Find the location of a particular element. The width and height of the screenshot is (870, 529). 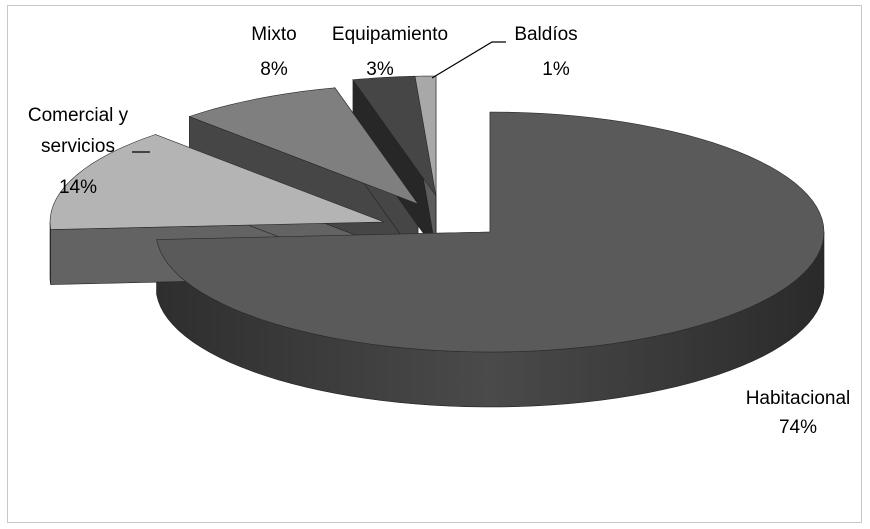

label-habitacional-value: 74% is located at coordinates (798, 427).